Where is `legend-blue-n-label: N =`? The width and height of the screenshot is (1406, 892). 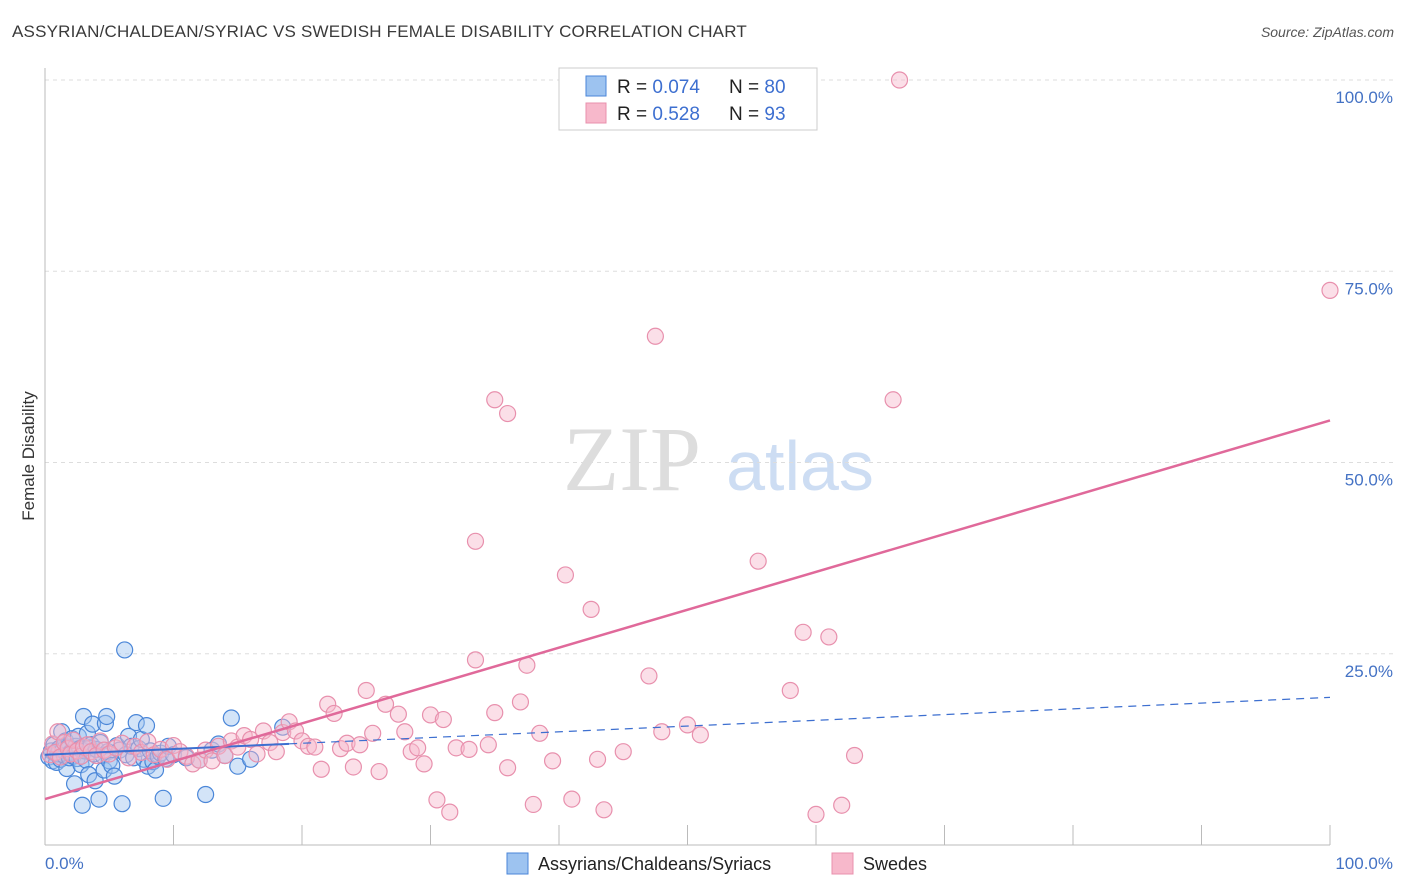
legend-blue-n-label: N = is located at coordinates (746, 87).